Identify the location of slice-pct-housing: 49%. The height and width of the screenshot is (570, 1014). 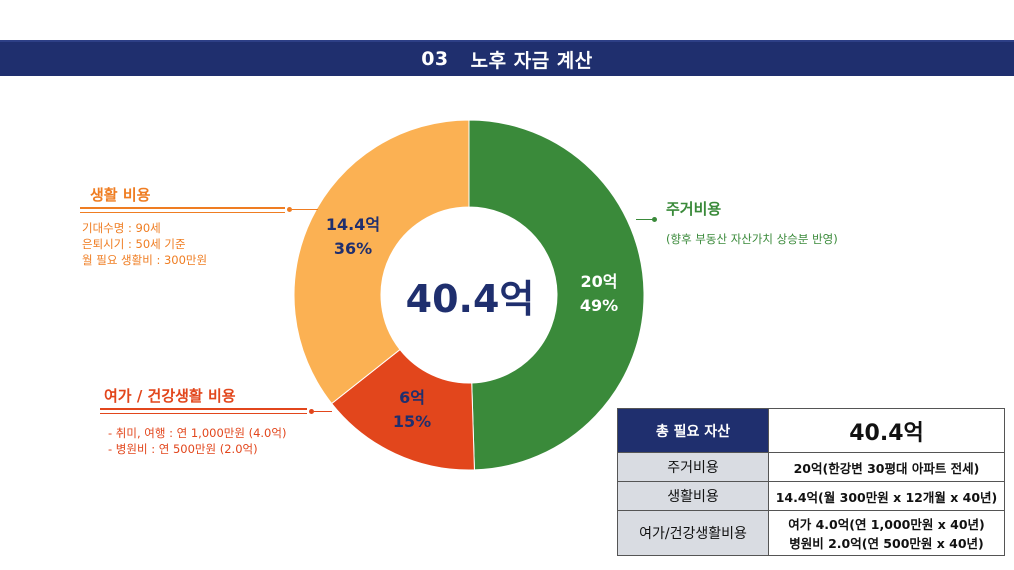
(599, 305).